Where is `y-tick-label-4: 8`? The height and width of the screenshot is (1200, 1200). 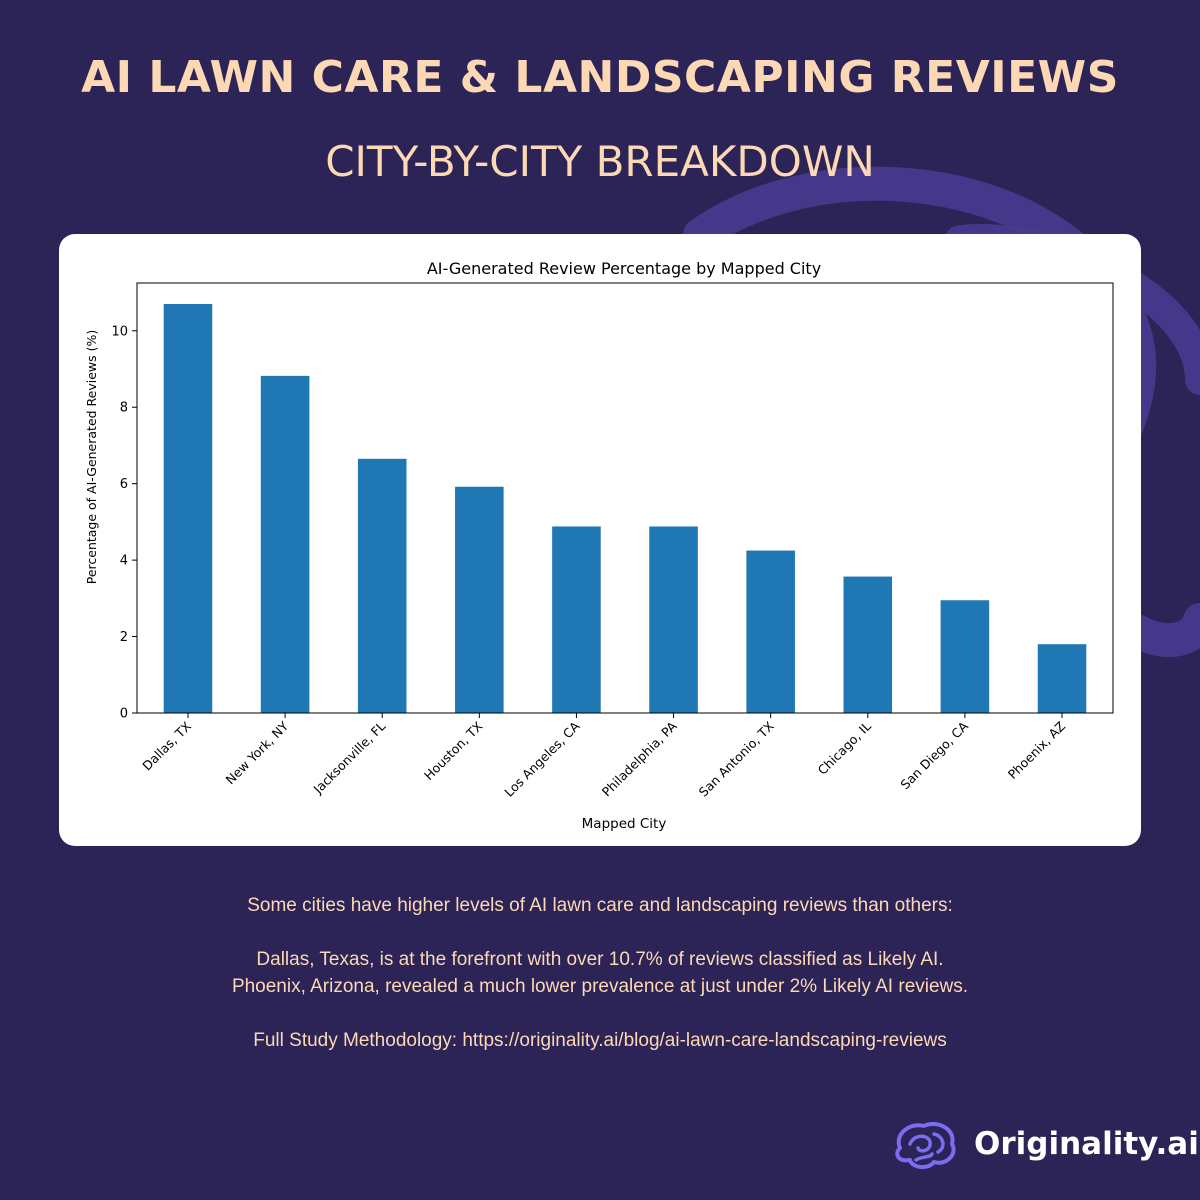
y-tick-label-4: 8 is located at coordinates (124, 408).